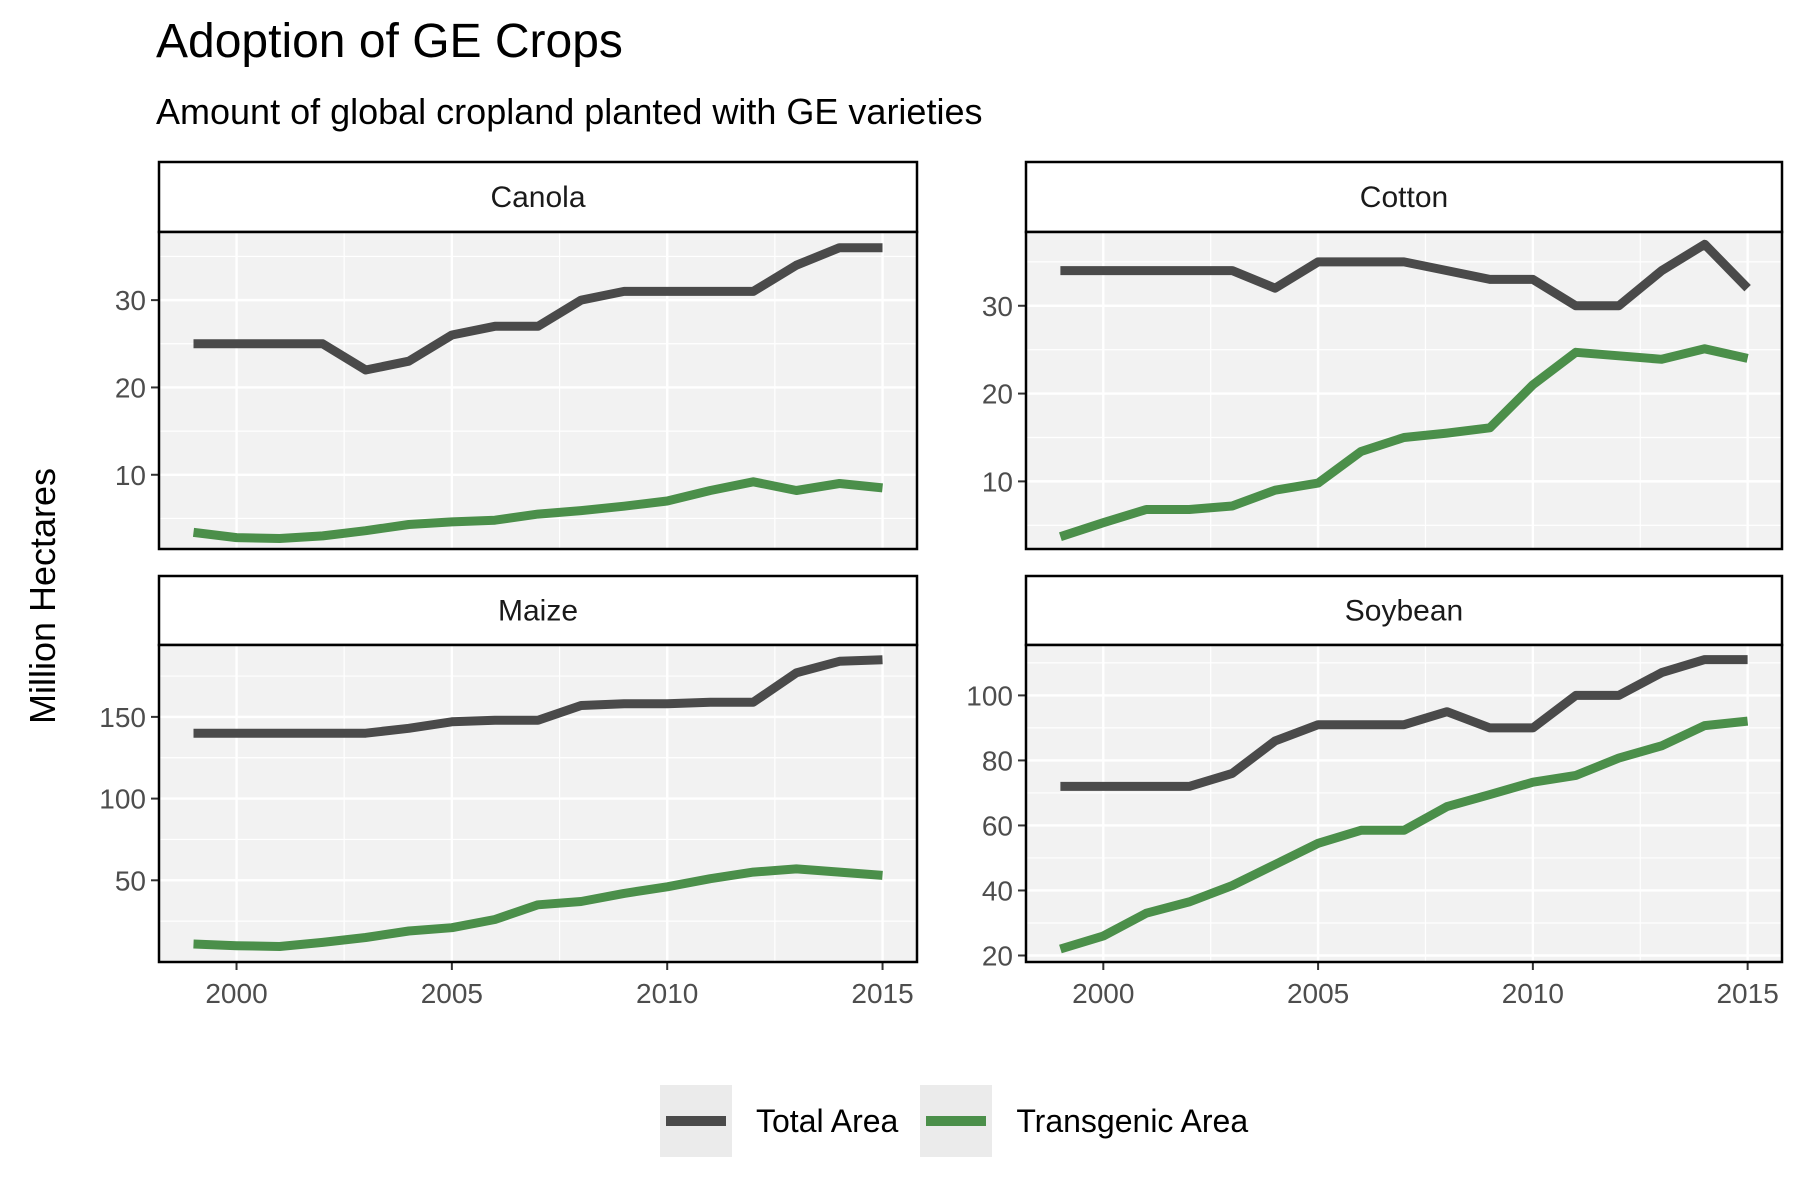 This screenshot has height=1200, width=1800. What do you see at coordinates (1404, 442) in the screenshot?
I see `series-line-transgenic-area-cotton` at bounding box center [1404, 442].